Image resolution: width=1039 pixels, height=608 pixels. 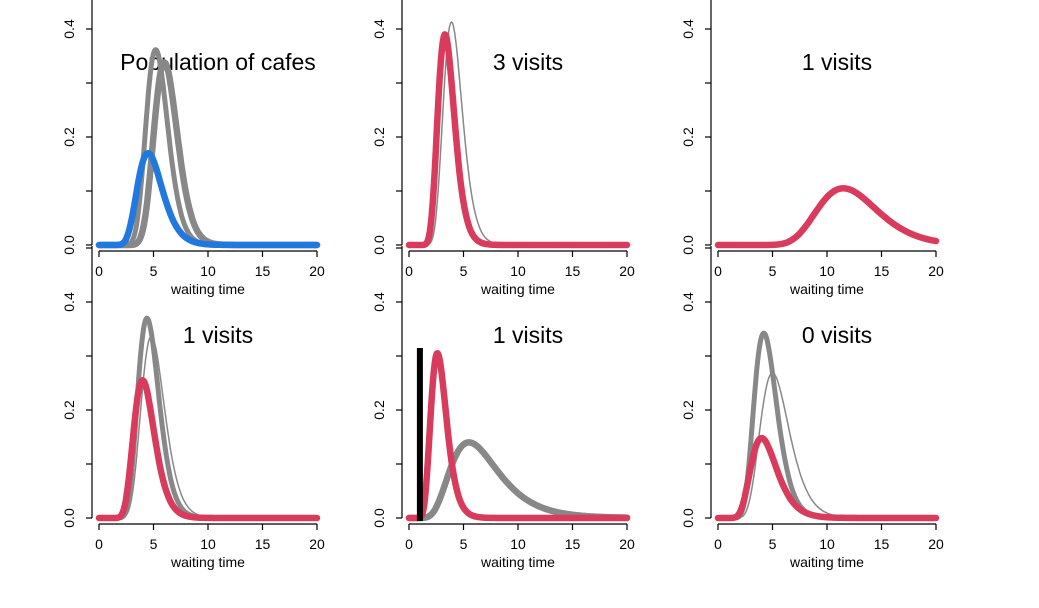 I want to click on series-line-prior-wide, so click(x=518, y=480).